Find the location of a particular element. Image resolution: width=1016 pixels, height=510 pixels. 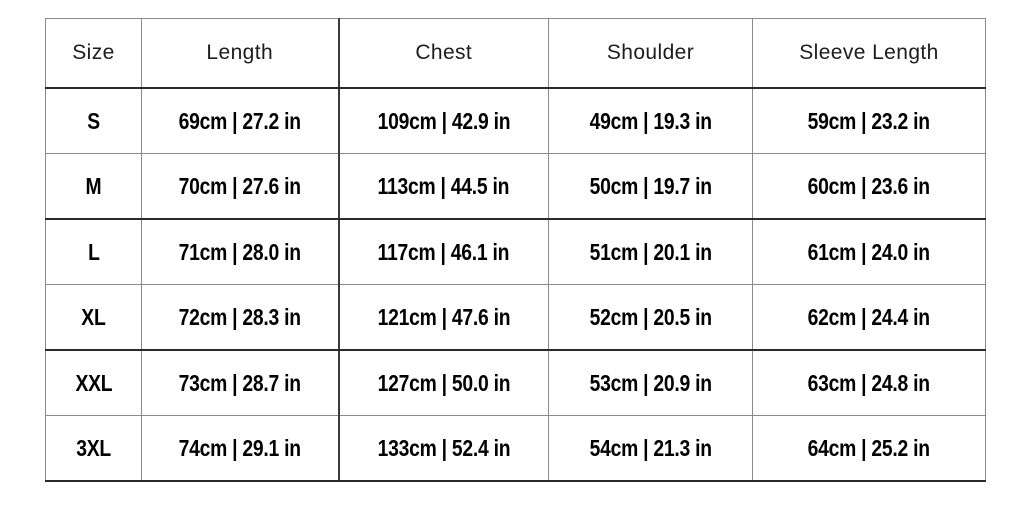

shoulder-value: 49cm | 19.3 in is located at coordinates (650, 120).